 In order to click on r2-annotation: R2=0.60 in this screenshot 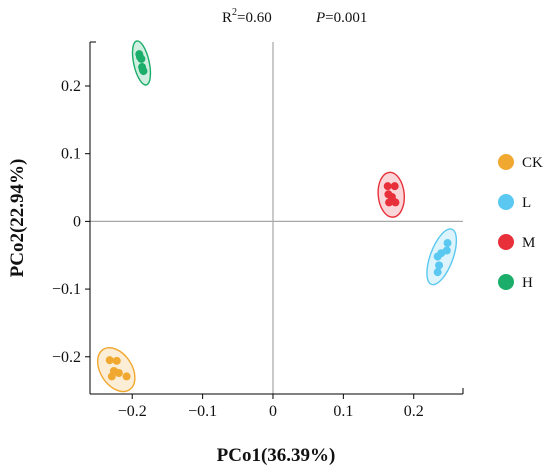, I will do `click(247, 16)`.